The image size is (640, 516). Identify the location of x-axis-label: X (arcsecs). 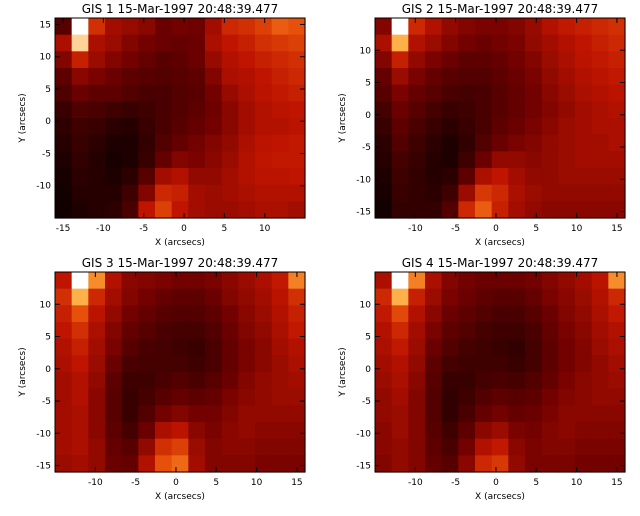
(500, 497).